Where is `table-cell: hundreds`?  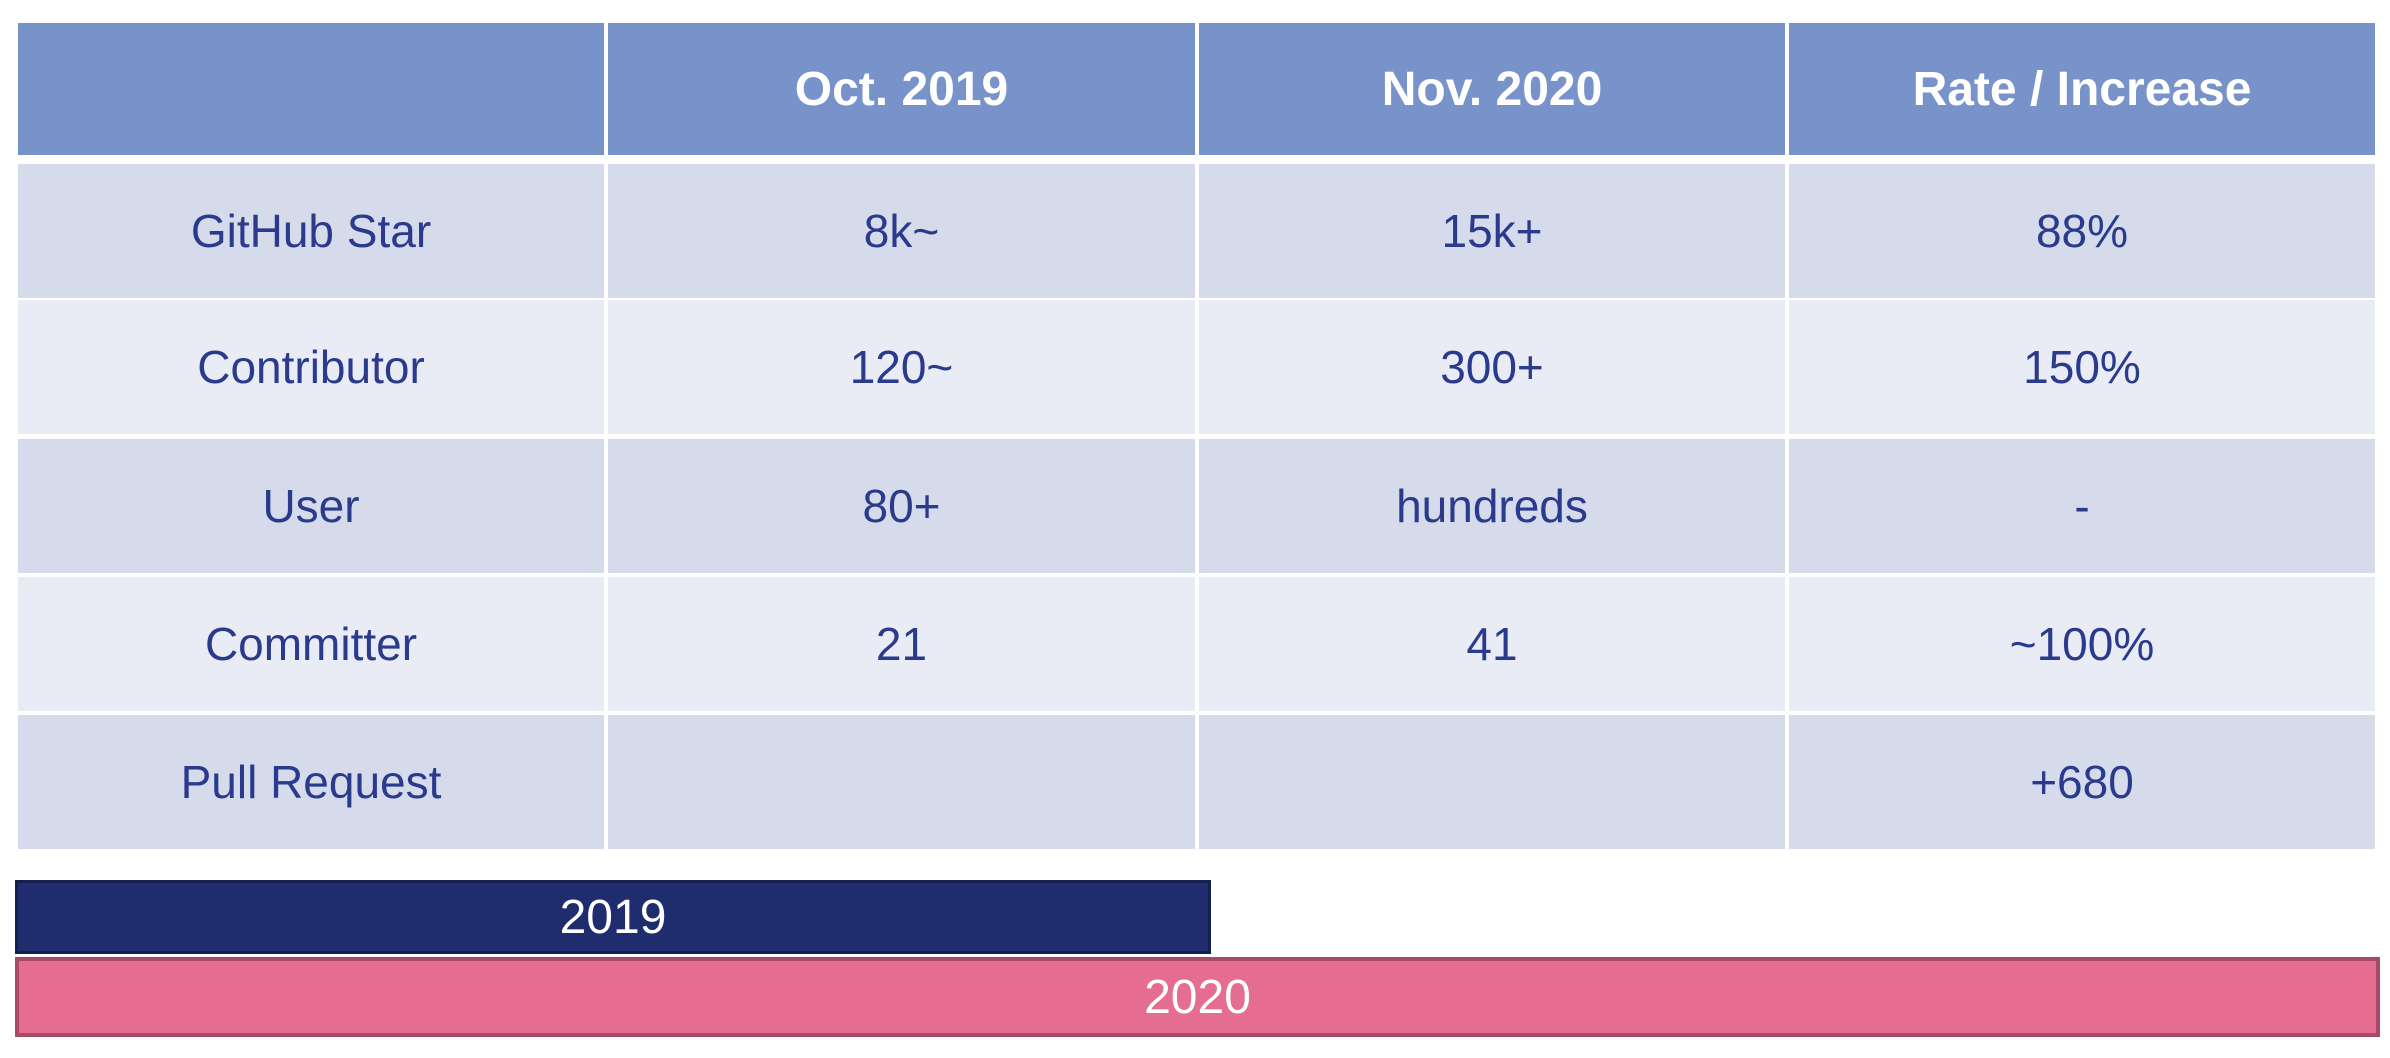
table-cell: hundreds is located at coordinates (1492, 506).